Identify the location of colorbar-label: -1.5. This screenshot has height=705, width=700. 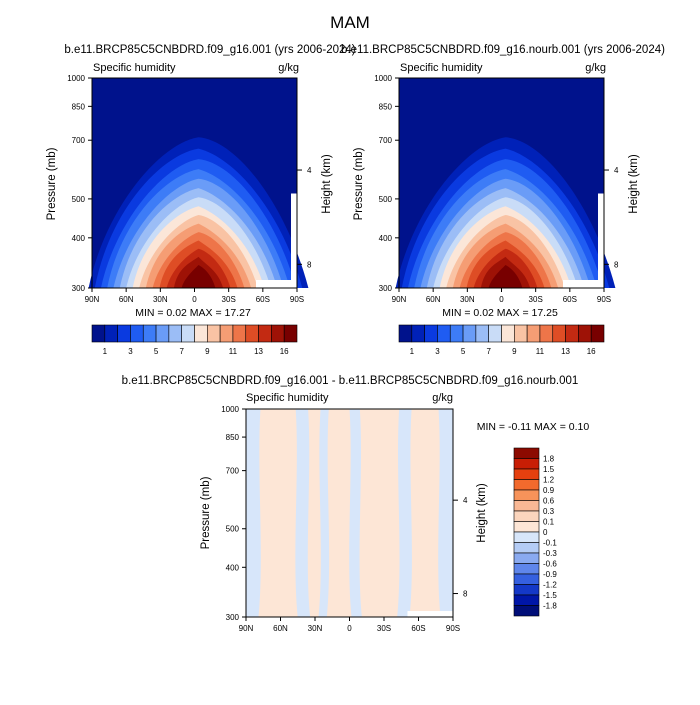
(550, 595).